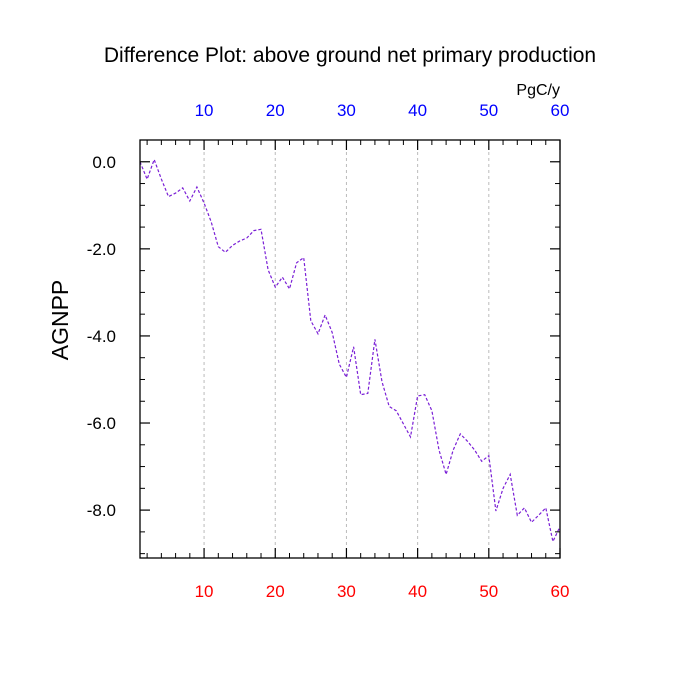 The height and width of the screenshot is (700, 700). Describe the element at coordinates (488, 591) in the screenshot. I see `x-tick-label-bottom: 50` at that location.